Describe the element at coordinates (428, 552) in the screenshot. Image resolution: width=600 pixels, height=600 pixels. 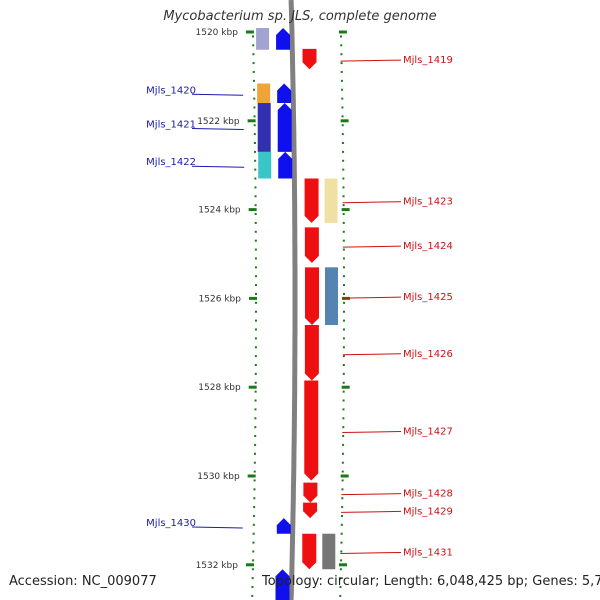
I see `gene-label: Mjls_1431` at that location.